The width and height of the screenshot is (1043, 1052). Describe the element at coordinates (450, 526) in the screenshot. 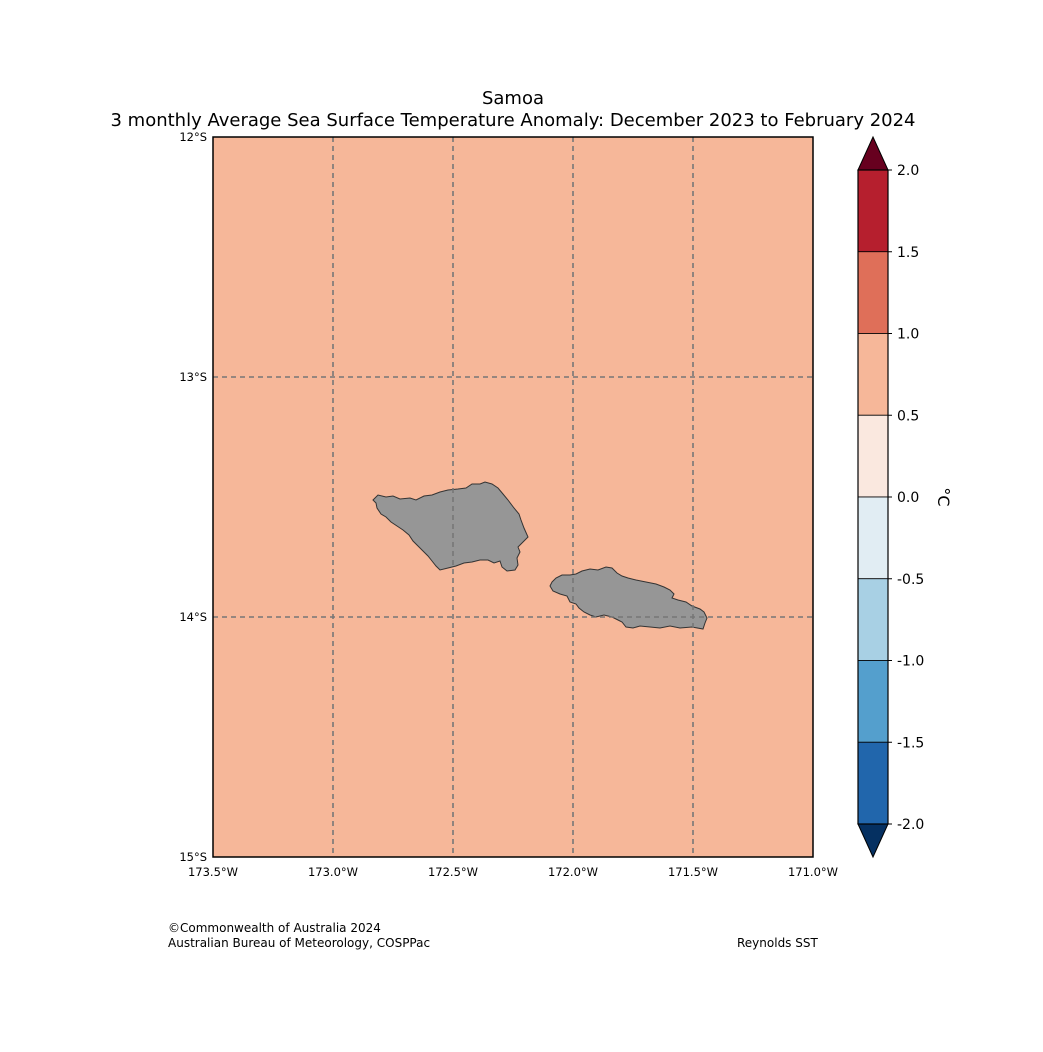

I see `savaii-island` at that location.